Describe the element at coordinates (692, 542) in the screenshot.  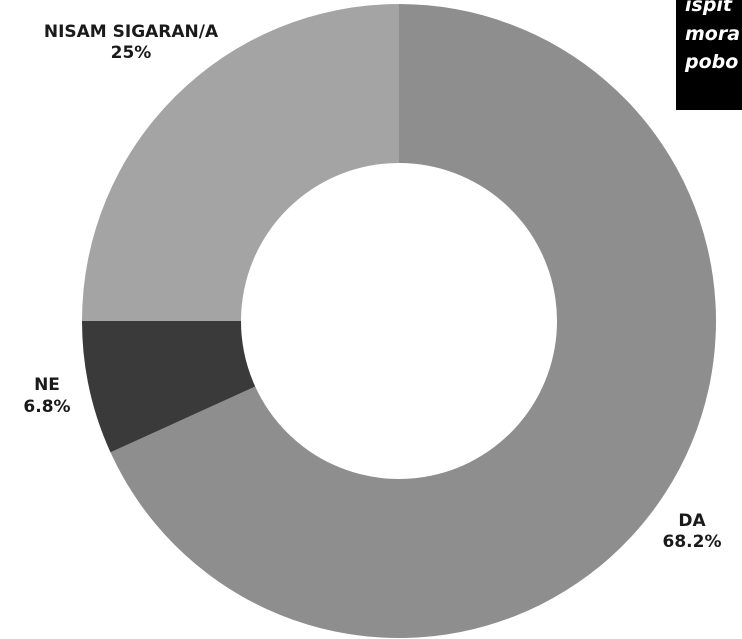
I see `slice-label-da-percent: 68.2%` at that location.